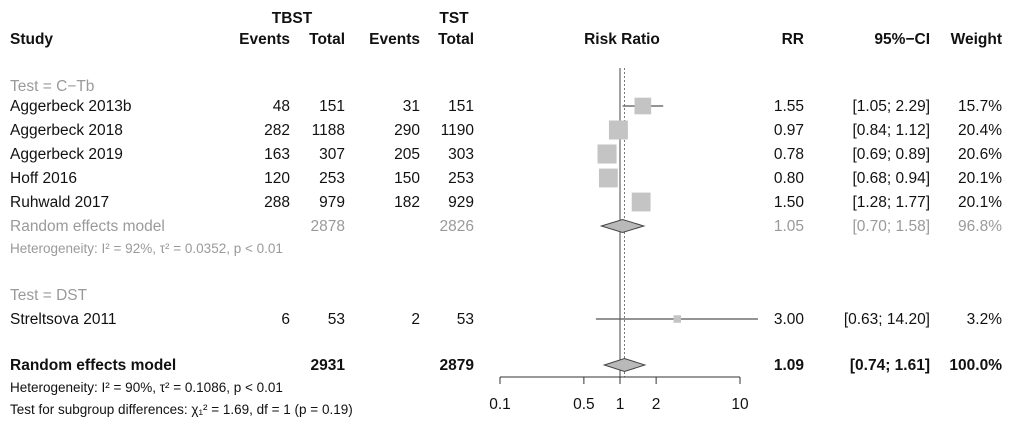 The height and width of the screenshot is (436, 1024). What do you see at coordinates (788, 202) in the screenshot?
I see `rr-value: 1.50` at bounding box center [788, 202].